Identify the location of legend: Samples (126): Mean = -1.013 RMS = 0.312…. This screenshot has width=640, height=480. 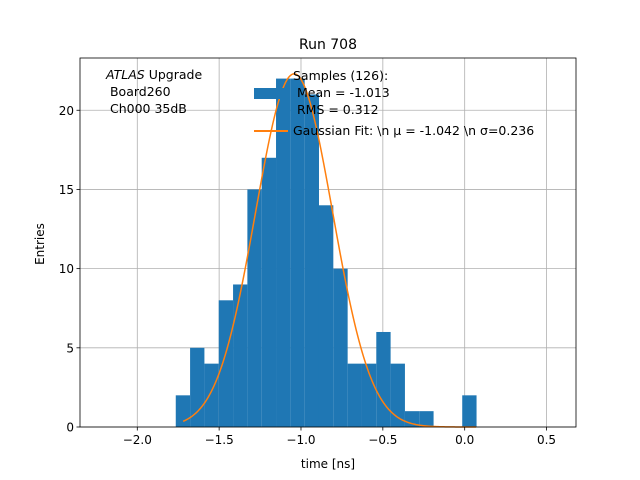
(394, 103).